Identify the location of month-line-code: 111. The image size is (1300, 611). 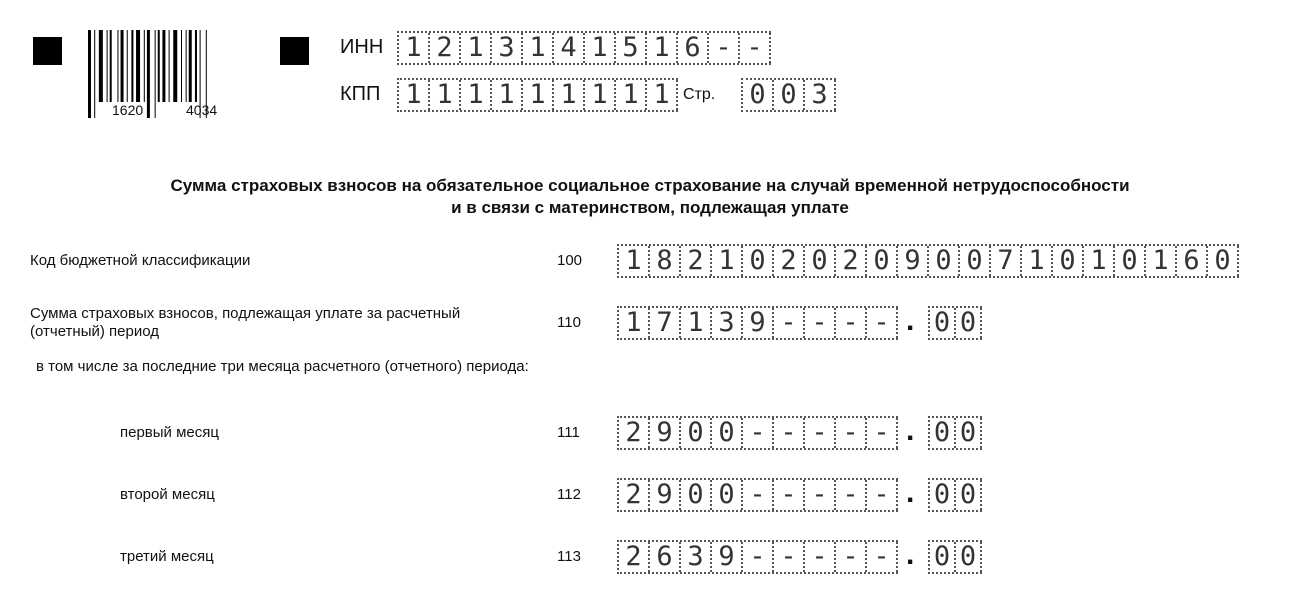
(568, 432).